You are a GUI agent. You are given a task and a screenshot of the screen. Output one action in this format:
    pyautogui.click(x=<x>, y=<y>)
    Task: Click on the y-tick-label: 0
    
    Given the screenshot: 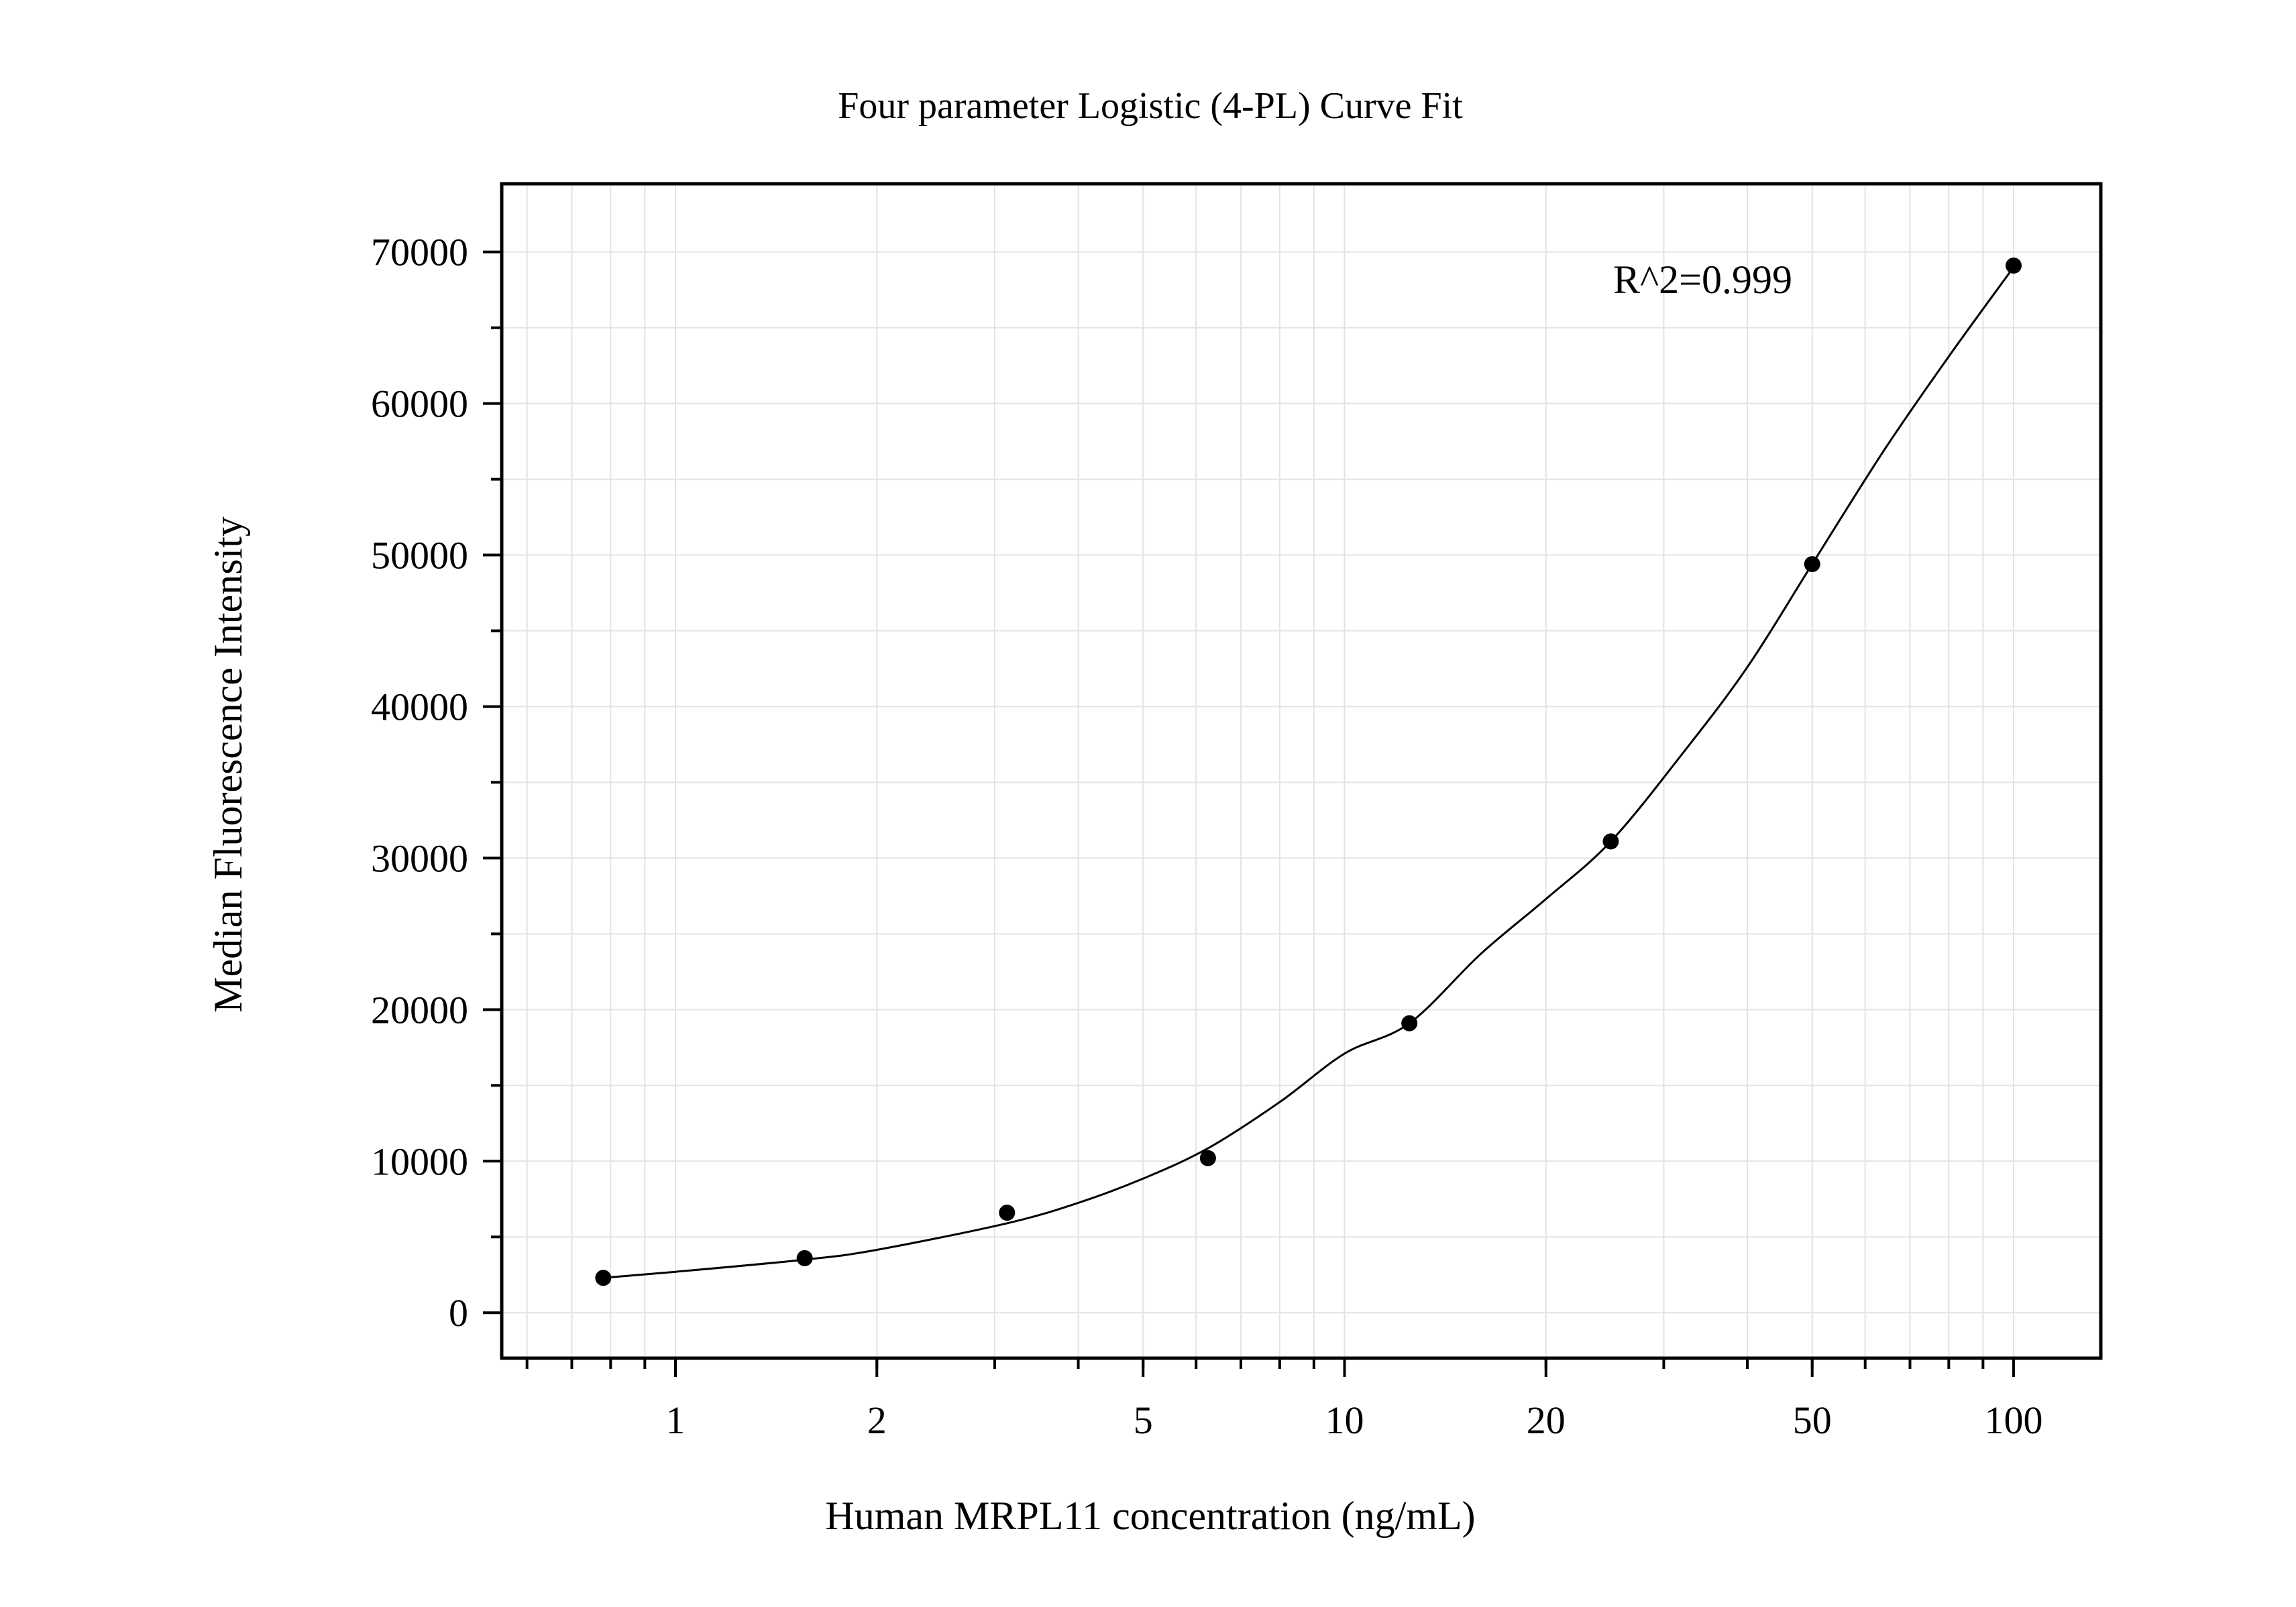 What is the action you would take?
    pyautogui.click(x=458, y=1313)
    